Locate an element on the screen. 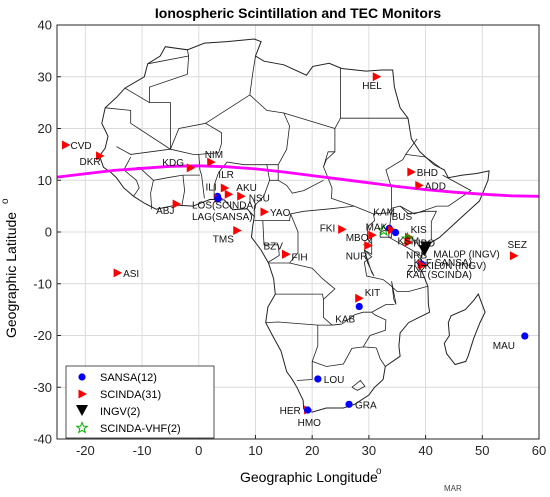 The width and height of the screenshot is (550, 497). x-tick-label: 40 is located at coordinates (425, 450).